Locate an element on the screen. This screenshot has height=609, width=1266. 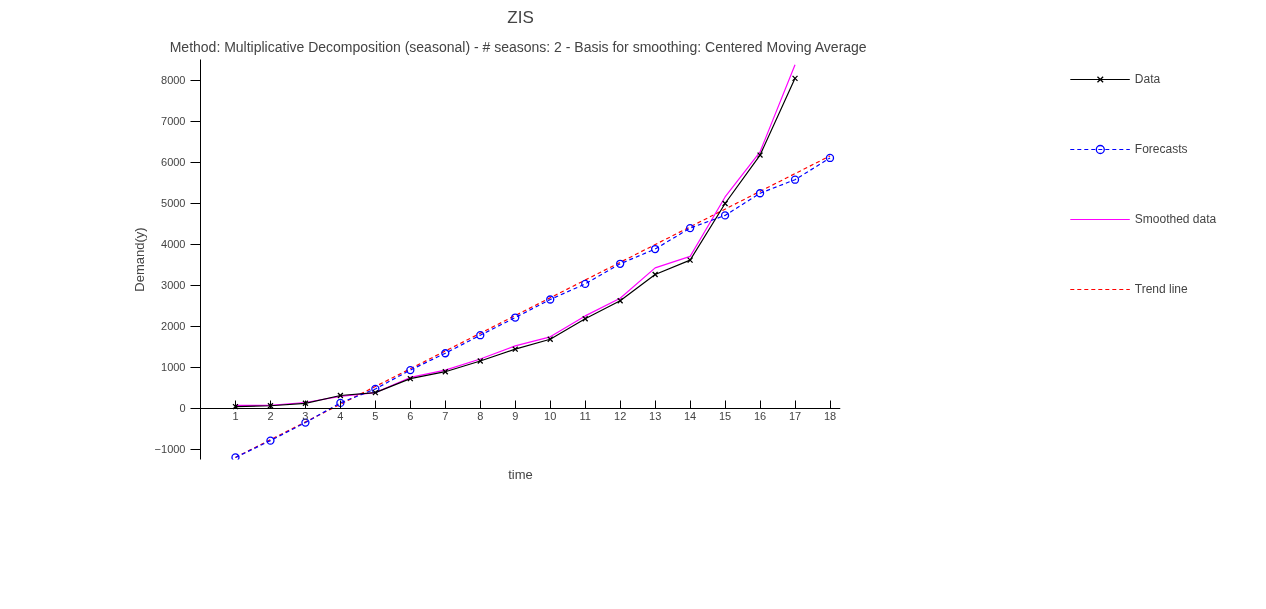
legend-label: Data is located at coordinates (1147, 79).